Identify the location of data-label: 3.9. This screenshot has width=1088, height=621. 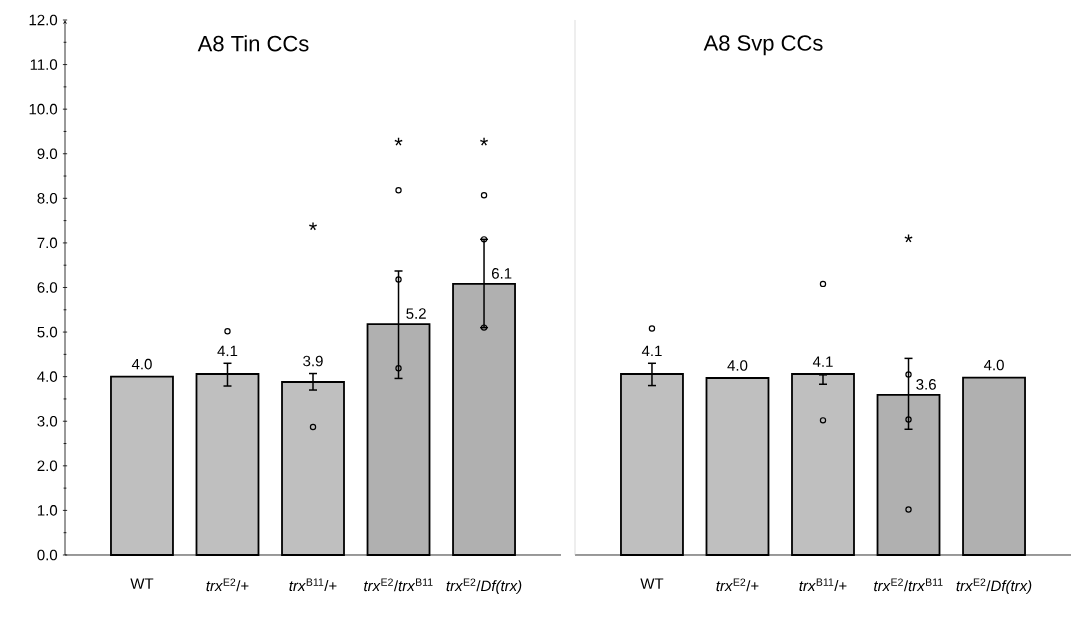
(313, 361).